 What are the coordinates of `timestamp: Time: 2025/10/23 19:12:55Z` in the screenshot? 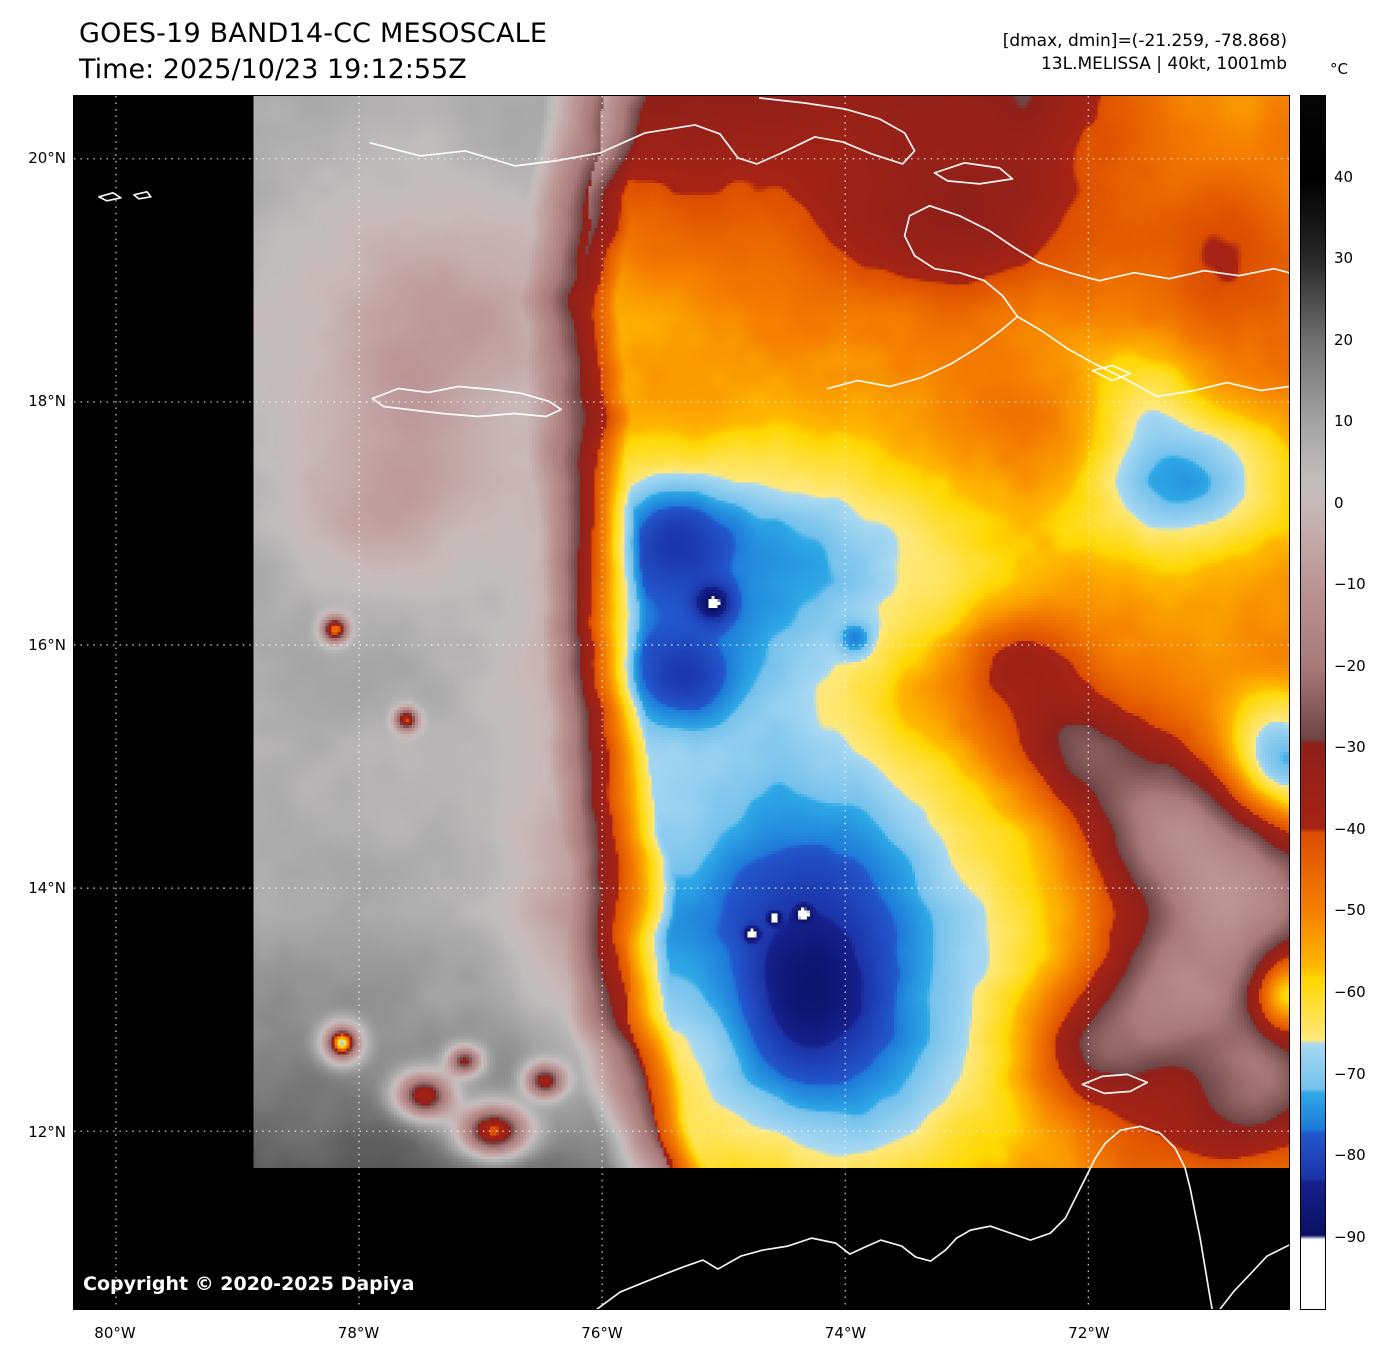 It's located at (273, 69).